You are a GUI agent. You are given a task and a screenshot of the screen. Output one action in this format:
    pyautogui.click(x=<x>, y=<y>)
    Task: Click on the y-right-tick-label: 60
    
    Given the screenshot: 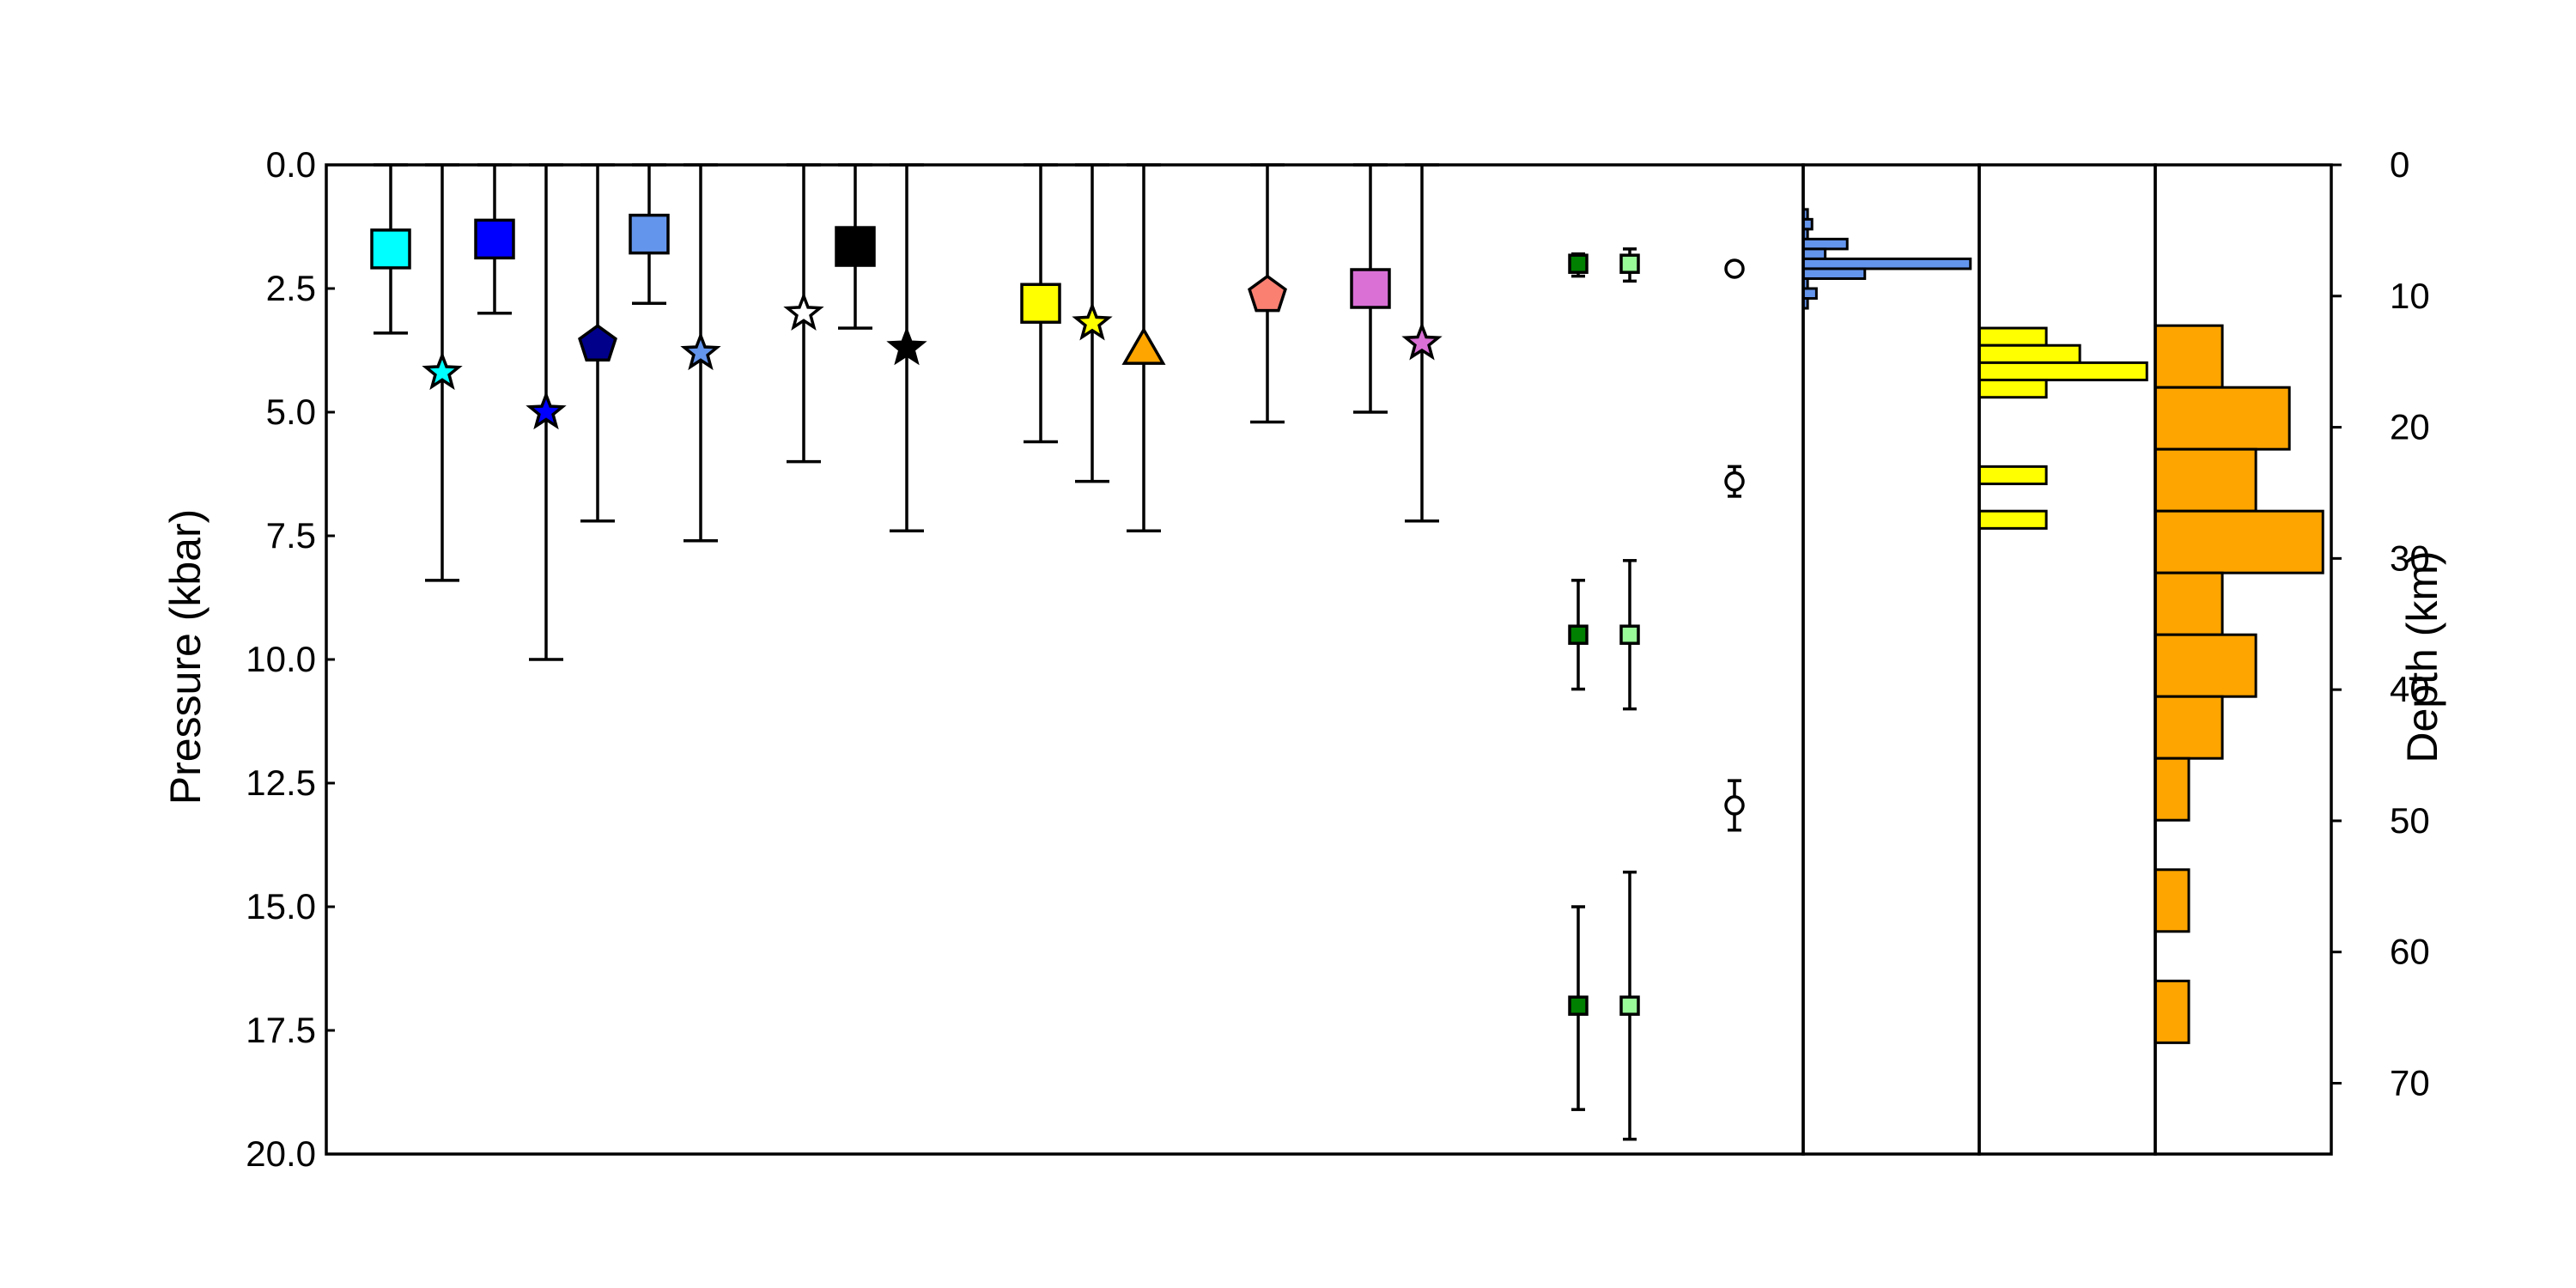 What is the action you would take?
    pyautogui.click(x=2410, y=952)
    